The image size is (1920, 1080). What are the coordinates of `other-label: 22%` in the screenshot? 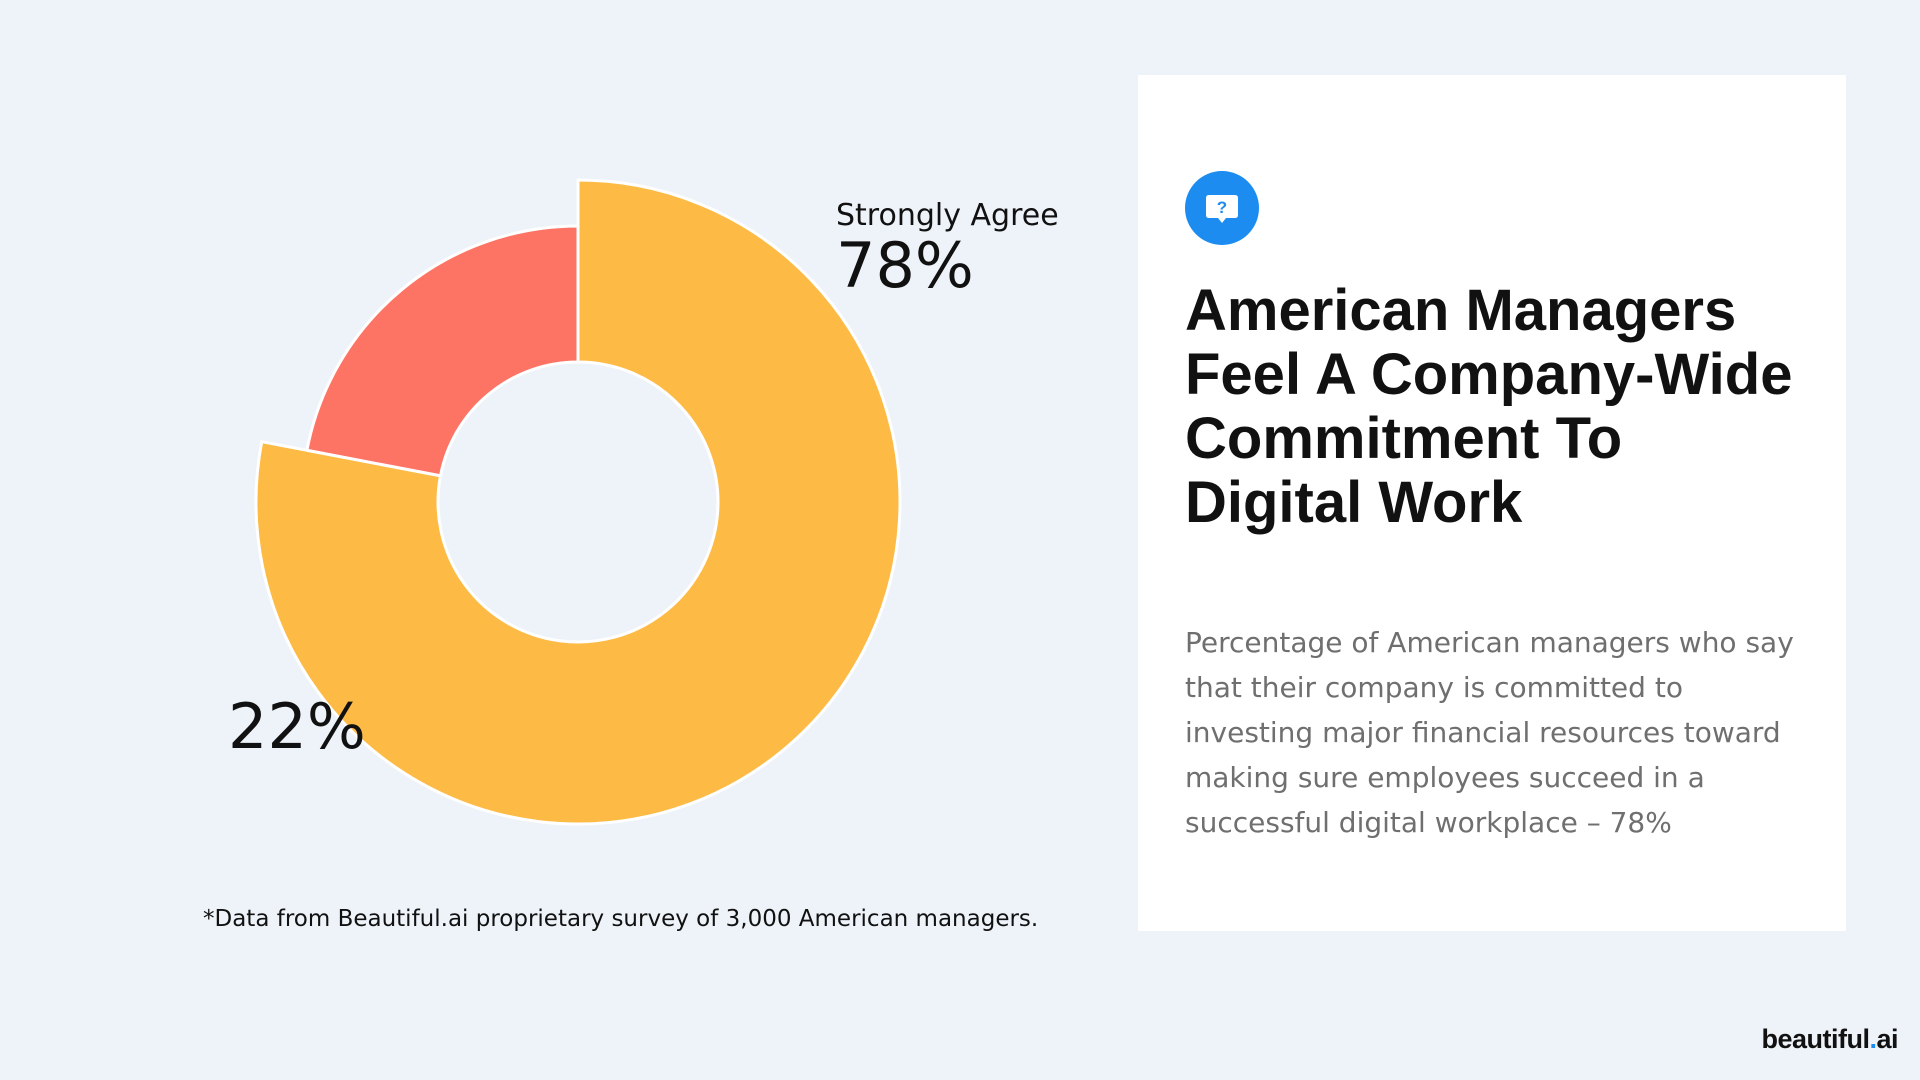 It's located at (297, 727).